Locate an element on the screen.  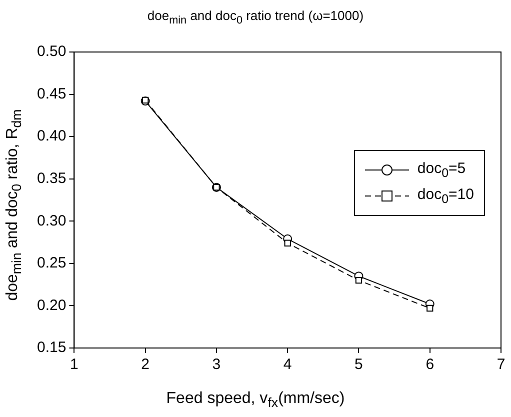
chart-title: doe$_{min}$ and doc$_{0}$ ratio trend (ω=1000) is located at coordinates (255, 17).